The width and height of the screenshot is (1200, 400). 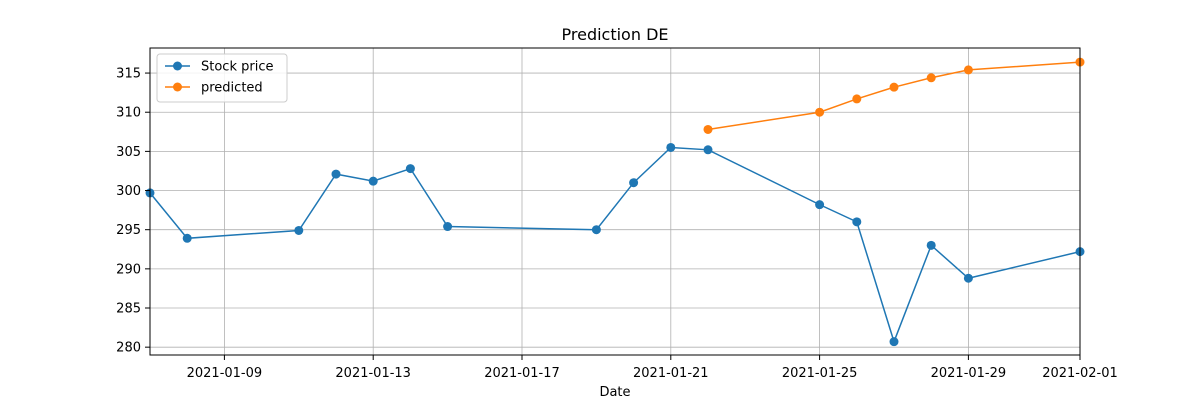 What do you see at coordinates (128, 348) in the screenshot?
I see `y-tick-label: 280` at bounding box center [128, 348].